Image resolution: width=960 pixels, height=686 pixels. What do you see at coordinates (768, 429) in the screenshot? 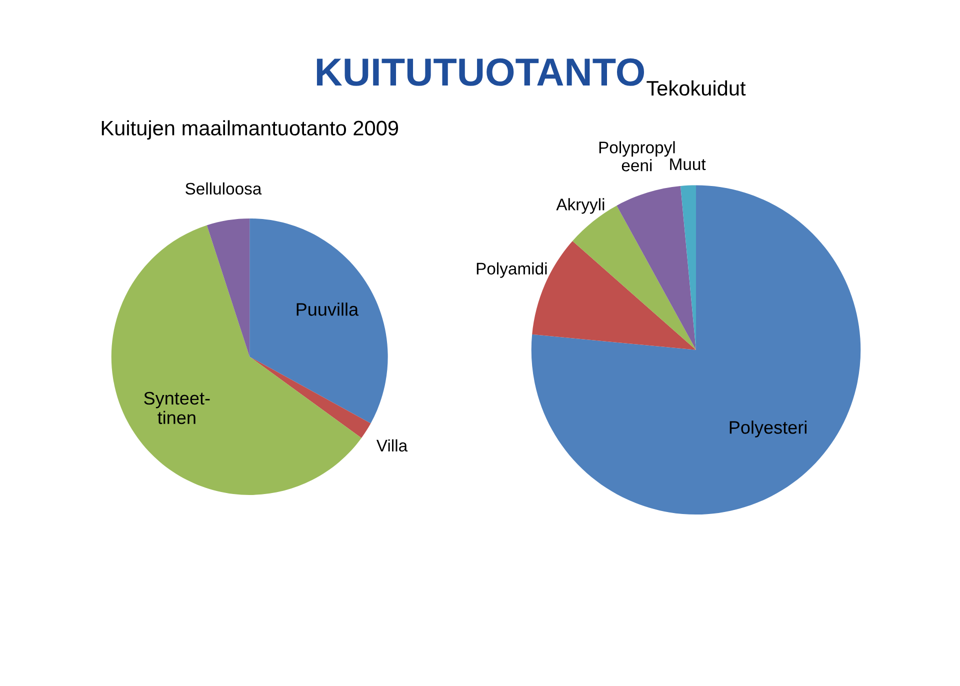
I see `slice-label: Polyesteri` at bounding box center [768, 429].